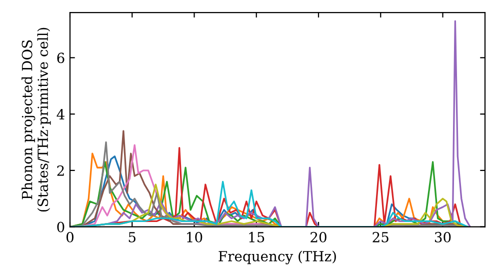  I want to click on x-tick-label: 25, so click(380, 237).